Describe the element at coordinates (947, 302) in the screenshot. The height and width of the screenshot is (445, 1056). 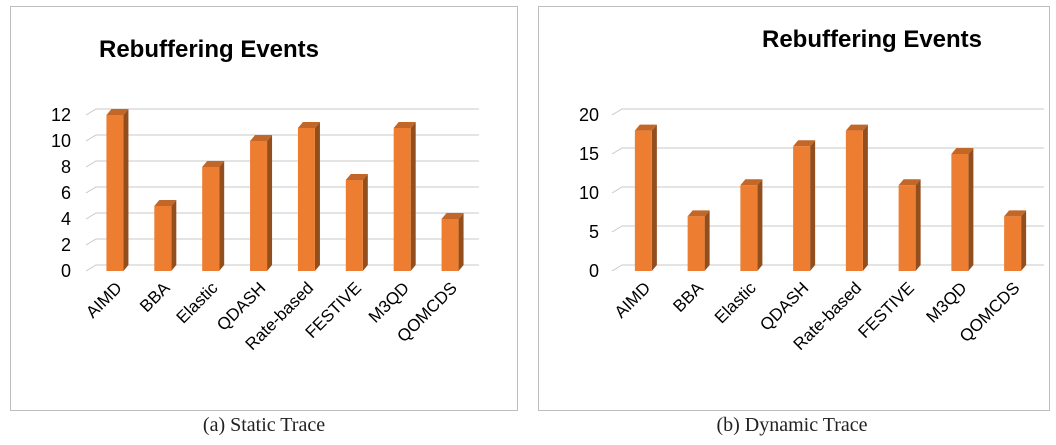
I see `category-label: M3QD` at that location.